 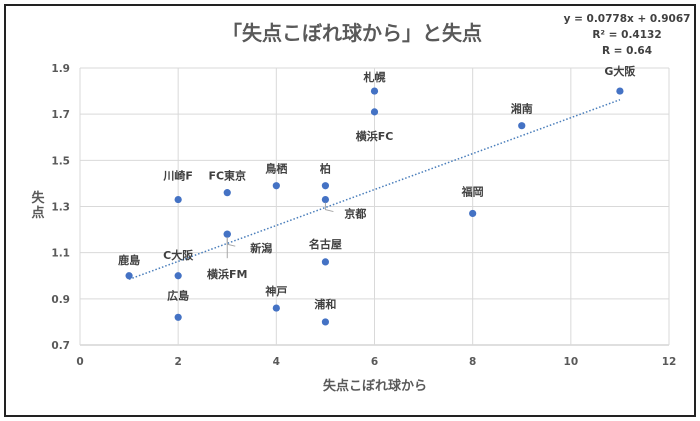 What do you see at coordinates (60, 161) in the screenshot?
I see `y-tick-label: 1.5` at bounding box center [60, 161].